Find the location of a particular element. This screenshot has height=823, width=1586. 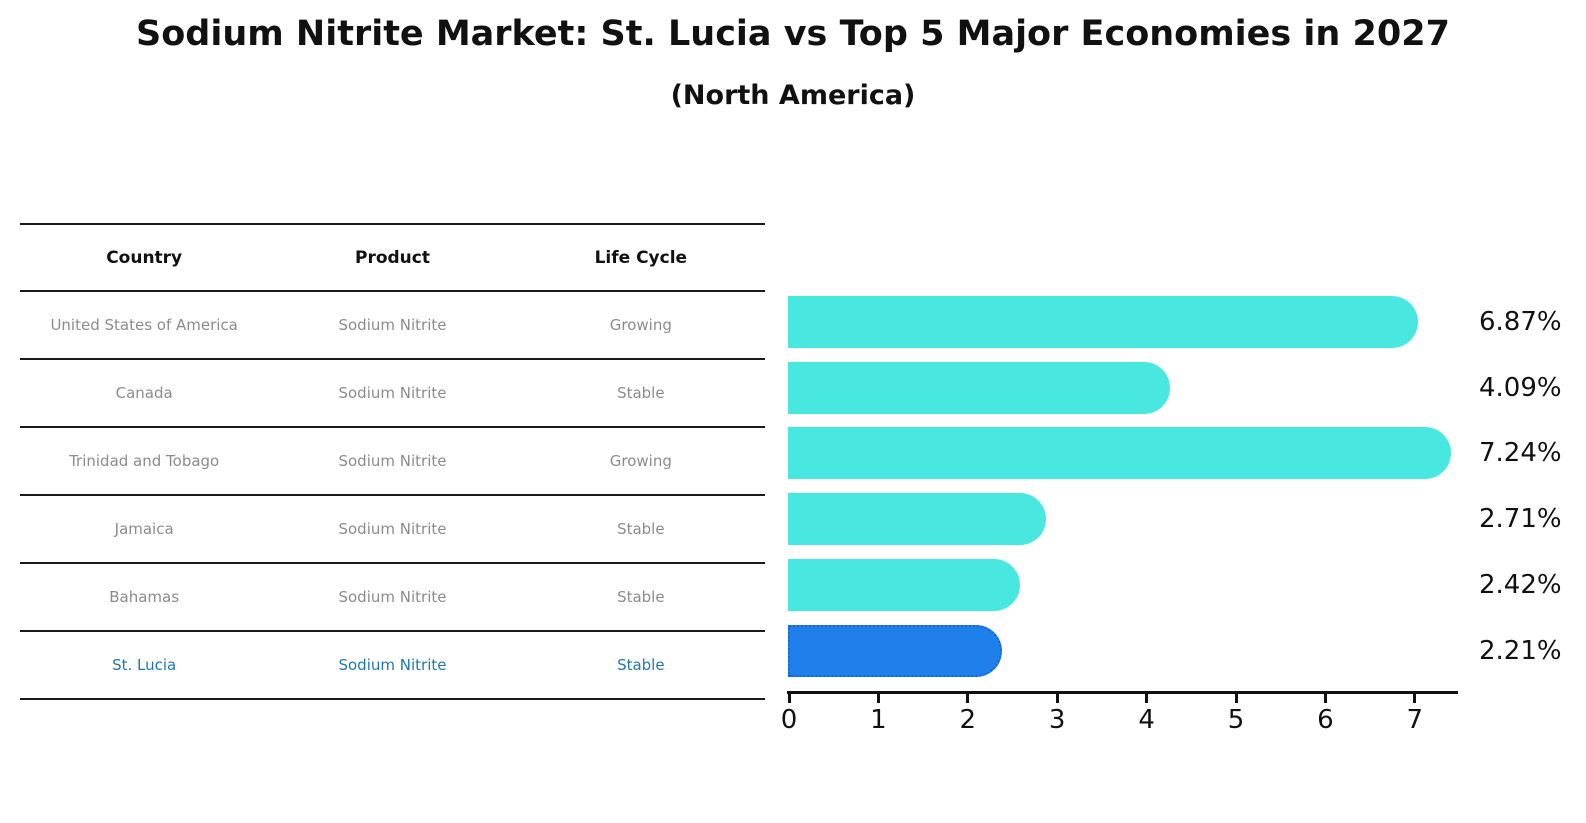

value-label-canada: 4.09% is located at coordinates (1520, 388).